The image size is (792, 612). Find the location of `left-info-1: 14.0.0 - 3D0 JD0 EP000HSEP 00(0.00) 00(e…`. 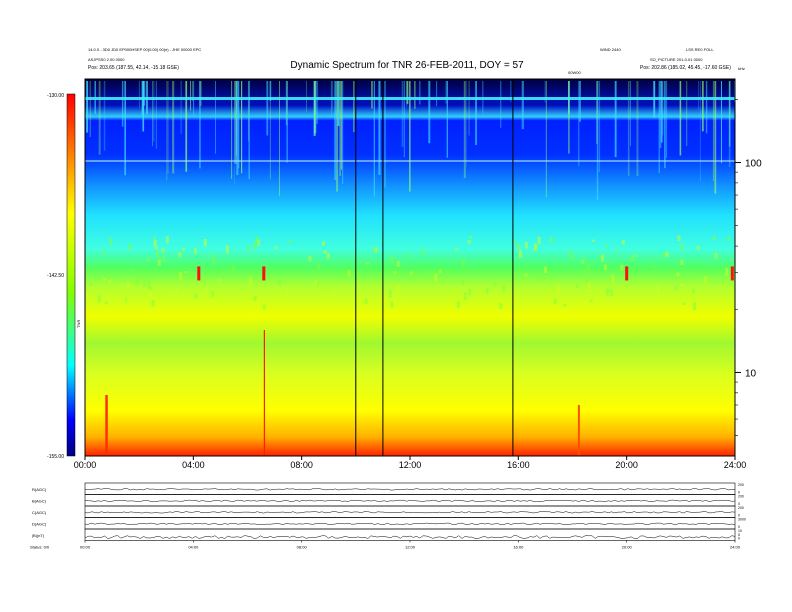

left-info-1: 14.0.0 - 3D0 JD0 EP000HSEP 00(0.00) 00(e… is located at coordinates (144, 49).